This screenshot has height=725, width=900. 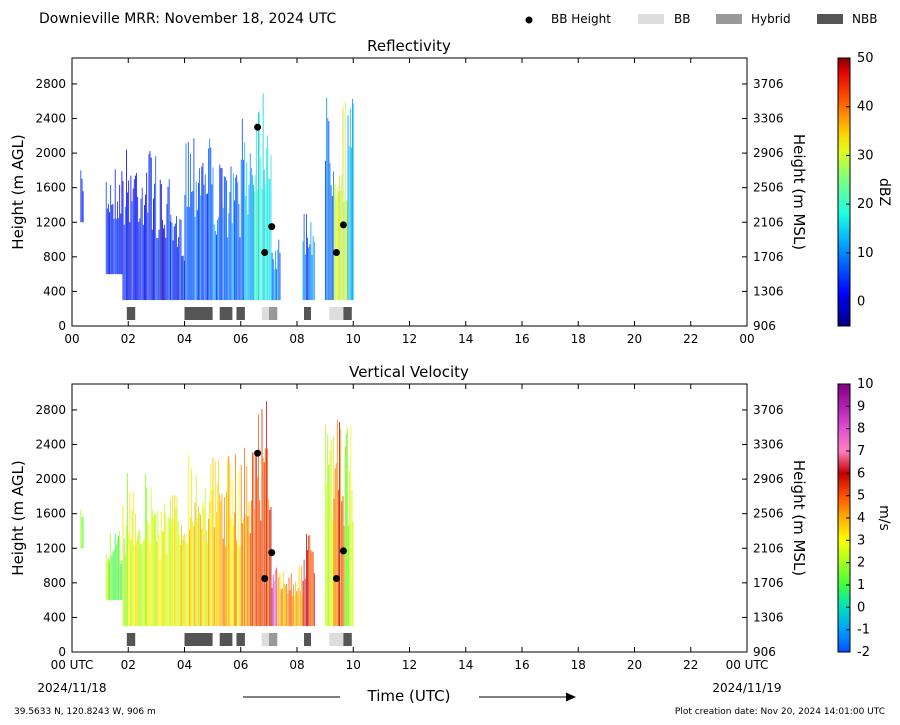 What do you see at coordinates (184, 665) in the screenshot?
I see `velocity-x-tick-label: 04` at bounding box center [184, 665].